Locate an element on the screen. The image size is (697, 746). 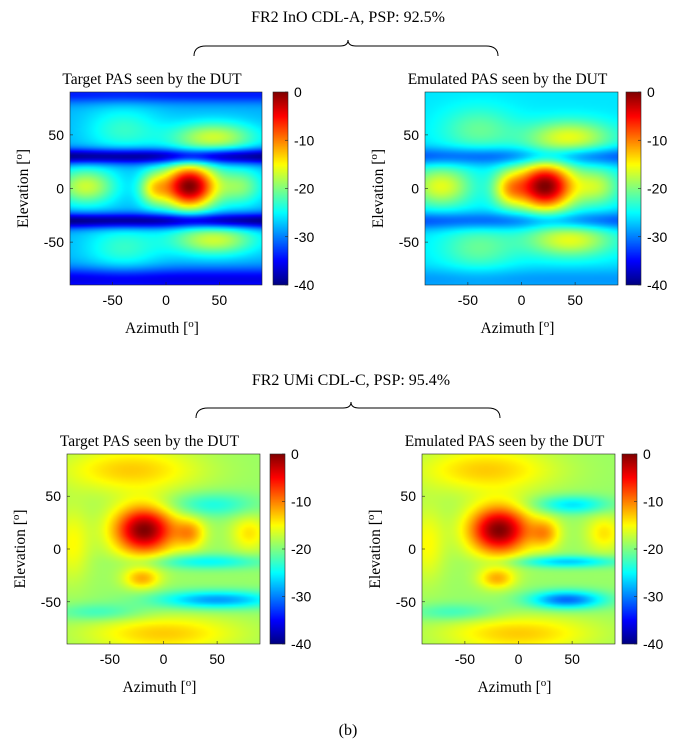
group-title: FR2 InO CDL-A, PSP: 92.5% is located at coordinates (348, 17).